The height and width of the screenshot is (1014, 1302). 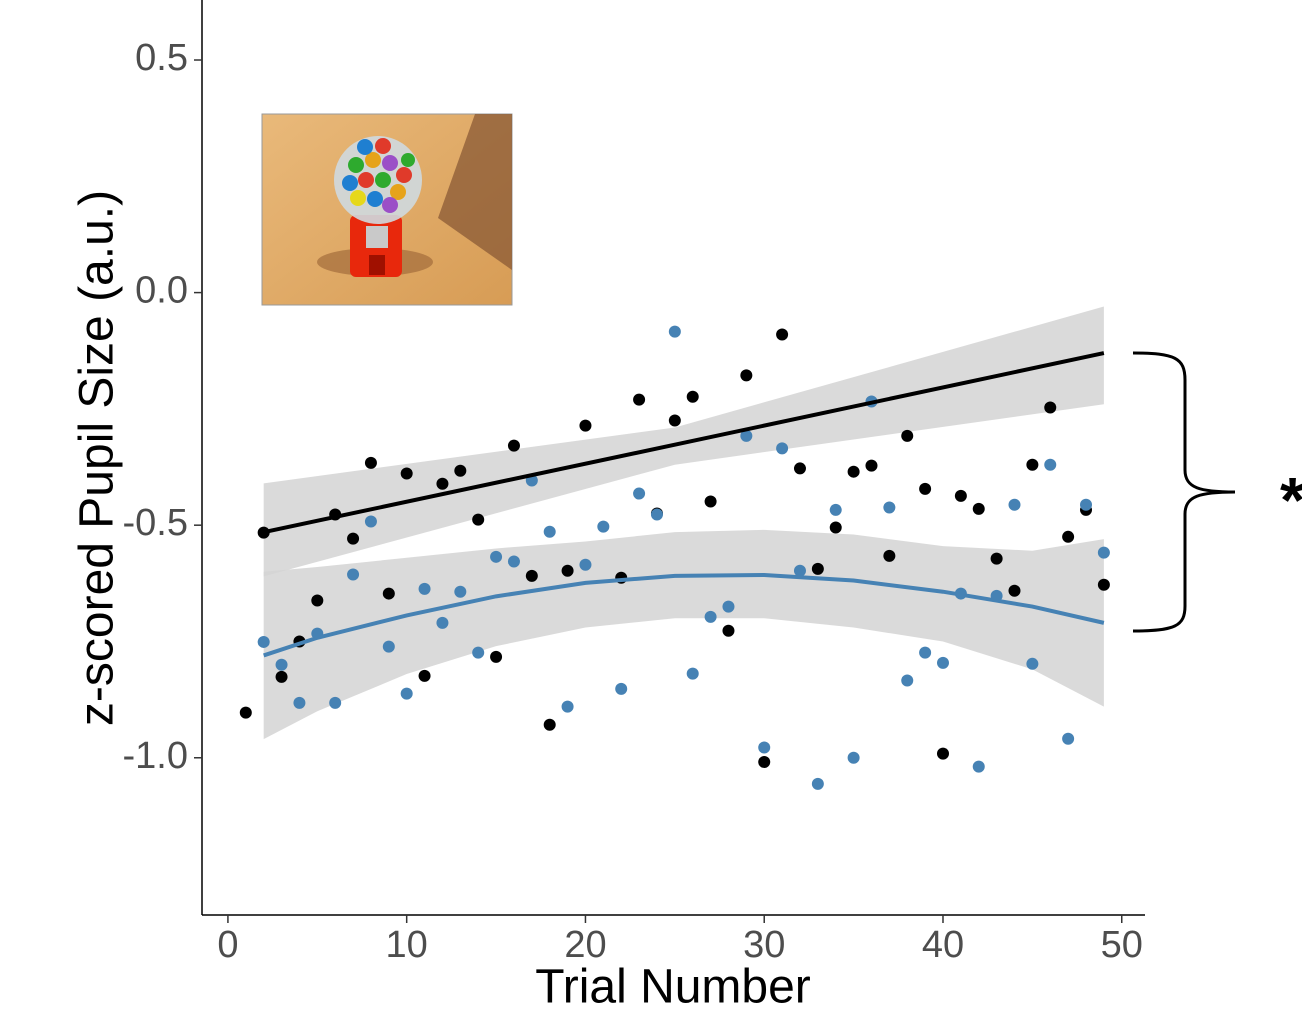 What do you see at coordinates (97, 458) in the screenshot?
I see `y-axis-title: z-scored Pupil Size (a.u.)` at bounding box center [97, 458].